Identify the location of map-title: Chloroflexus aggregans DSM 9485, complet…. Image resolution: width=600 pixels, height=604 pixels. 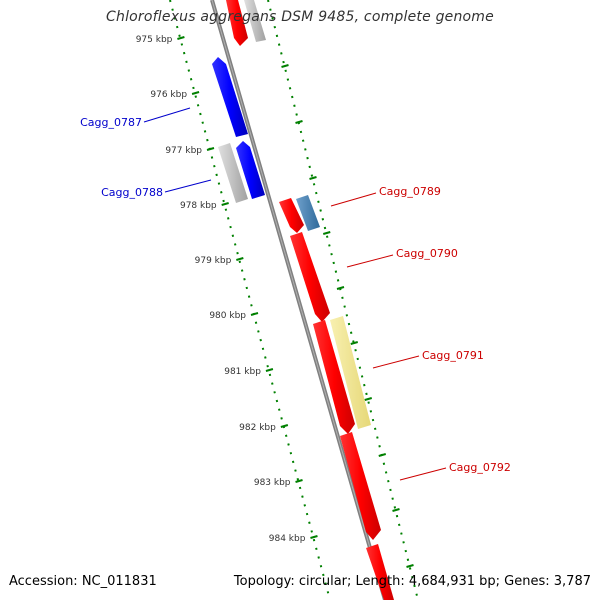
(300, 17).